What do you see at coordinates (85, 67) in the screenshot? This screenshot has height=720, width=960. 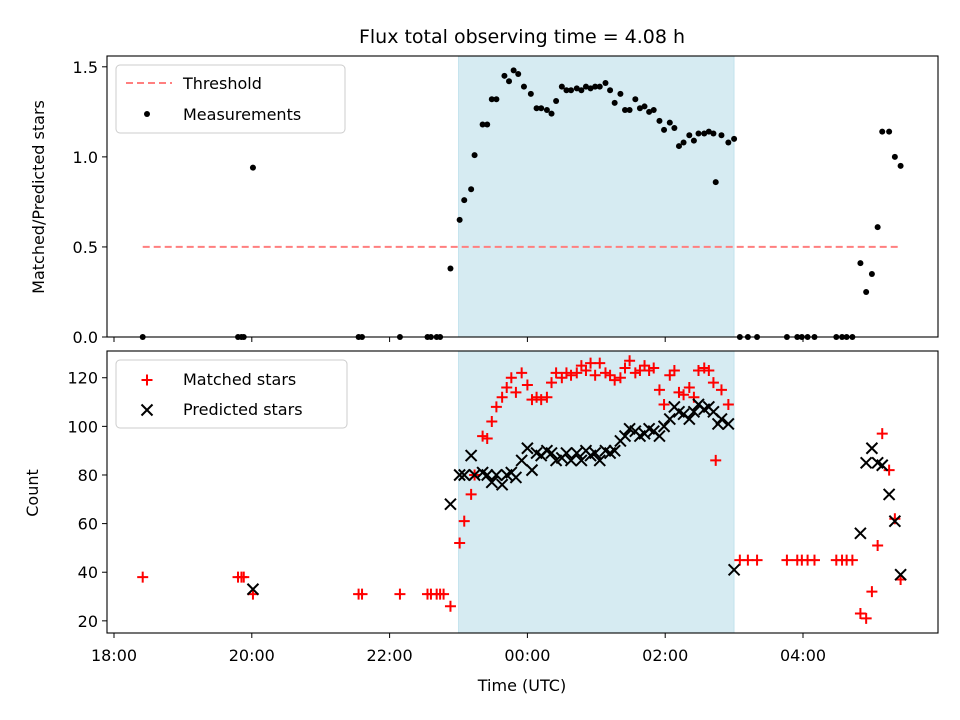 I see `top-y-tick-label: 1.5` at bounding box center [85, 67].